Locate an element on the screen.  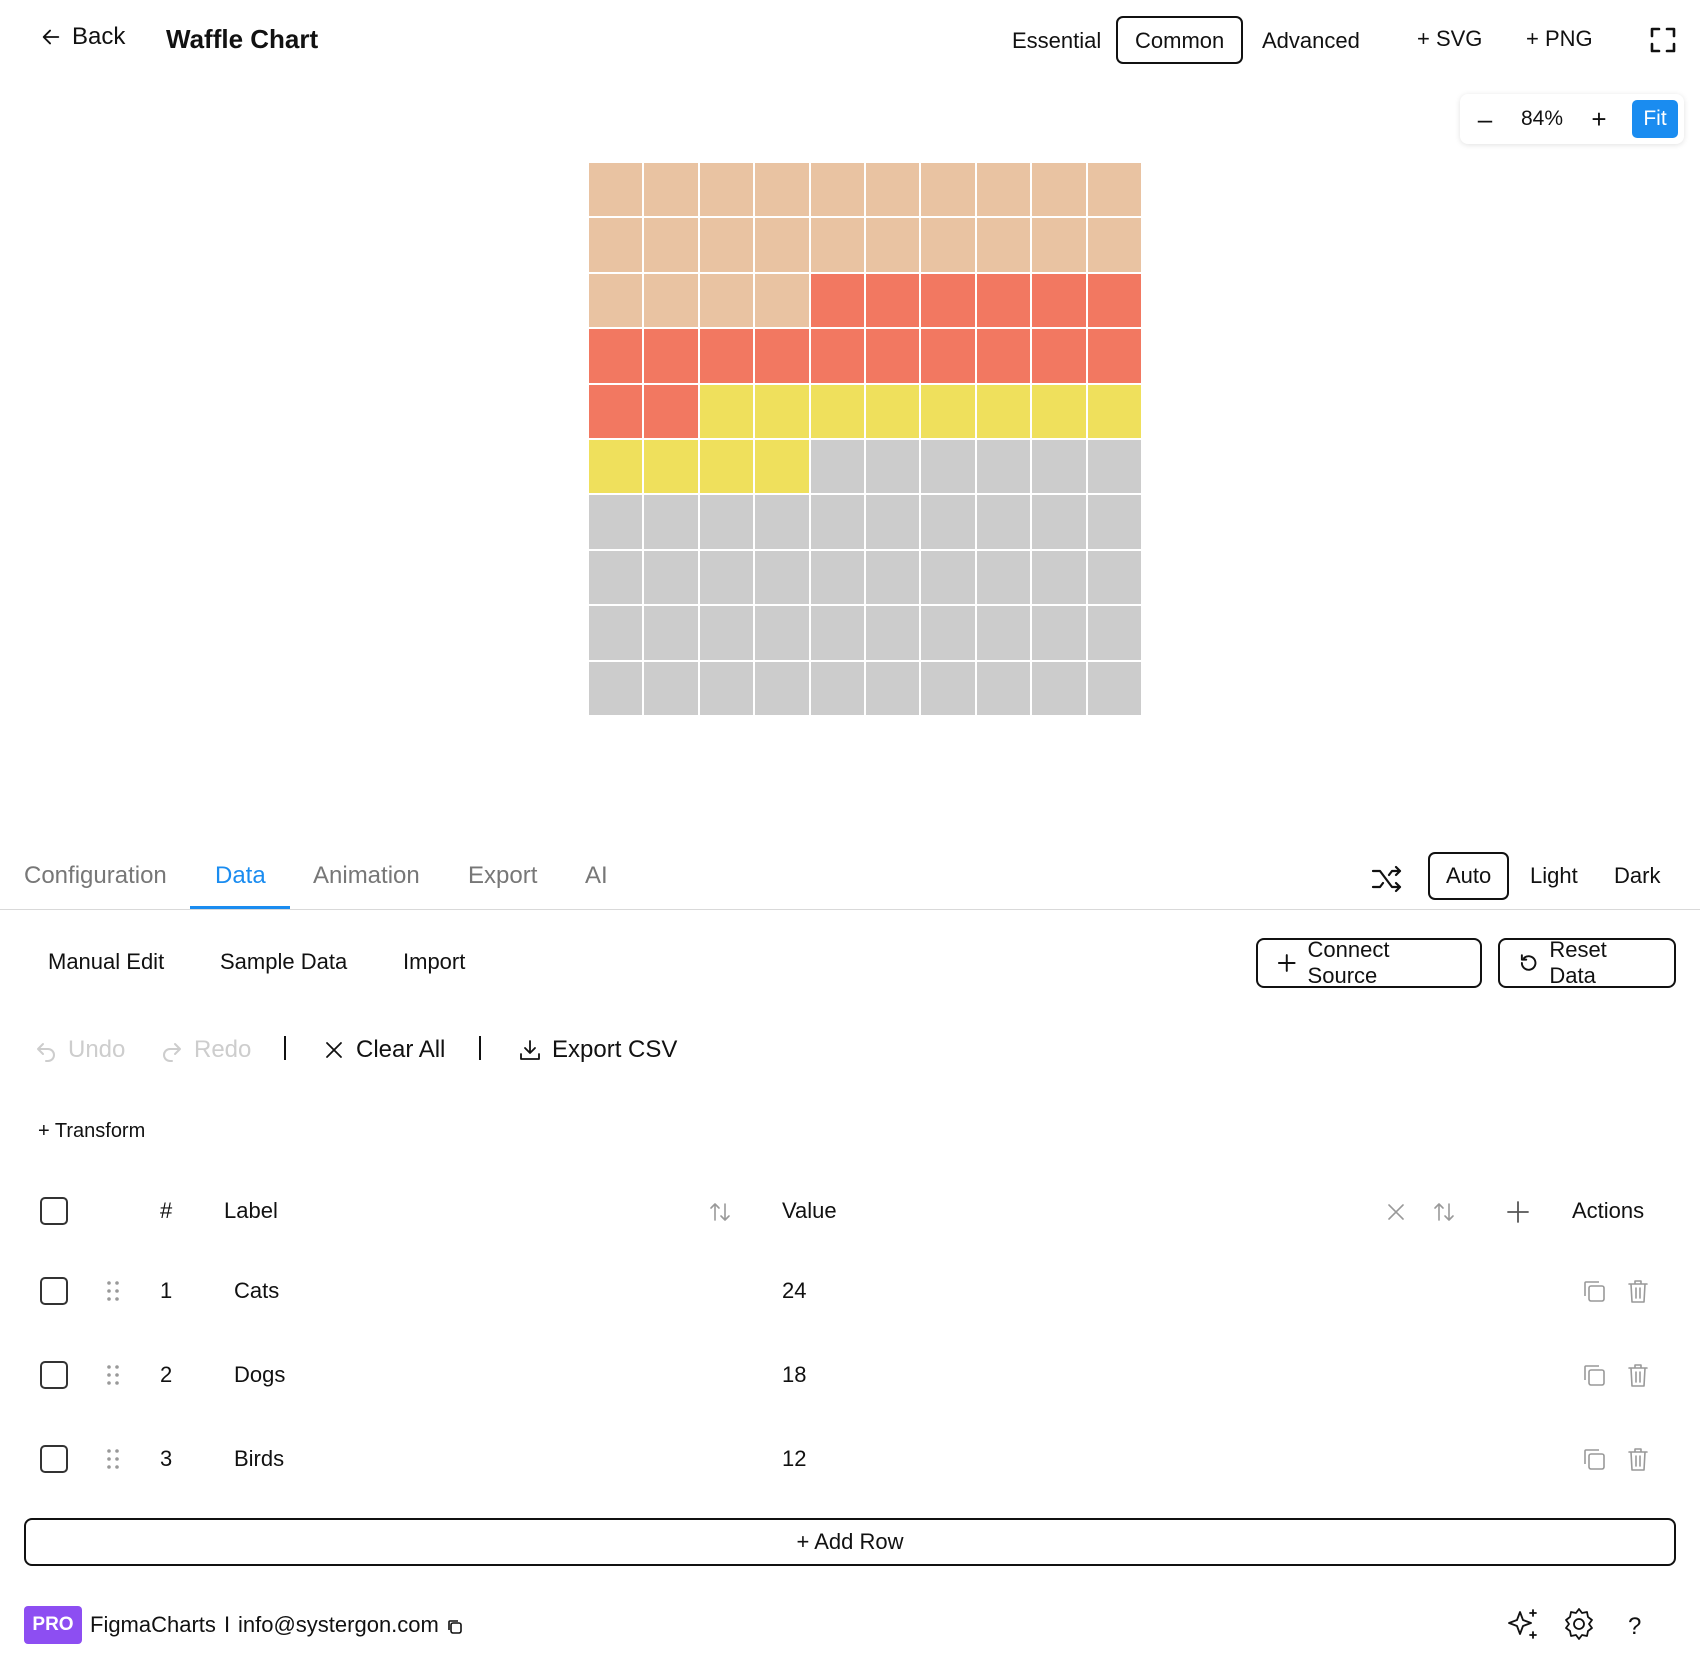
zoom-in-button: + is located at coordinates (1599, 119).